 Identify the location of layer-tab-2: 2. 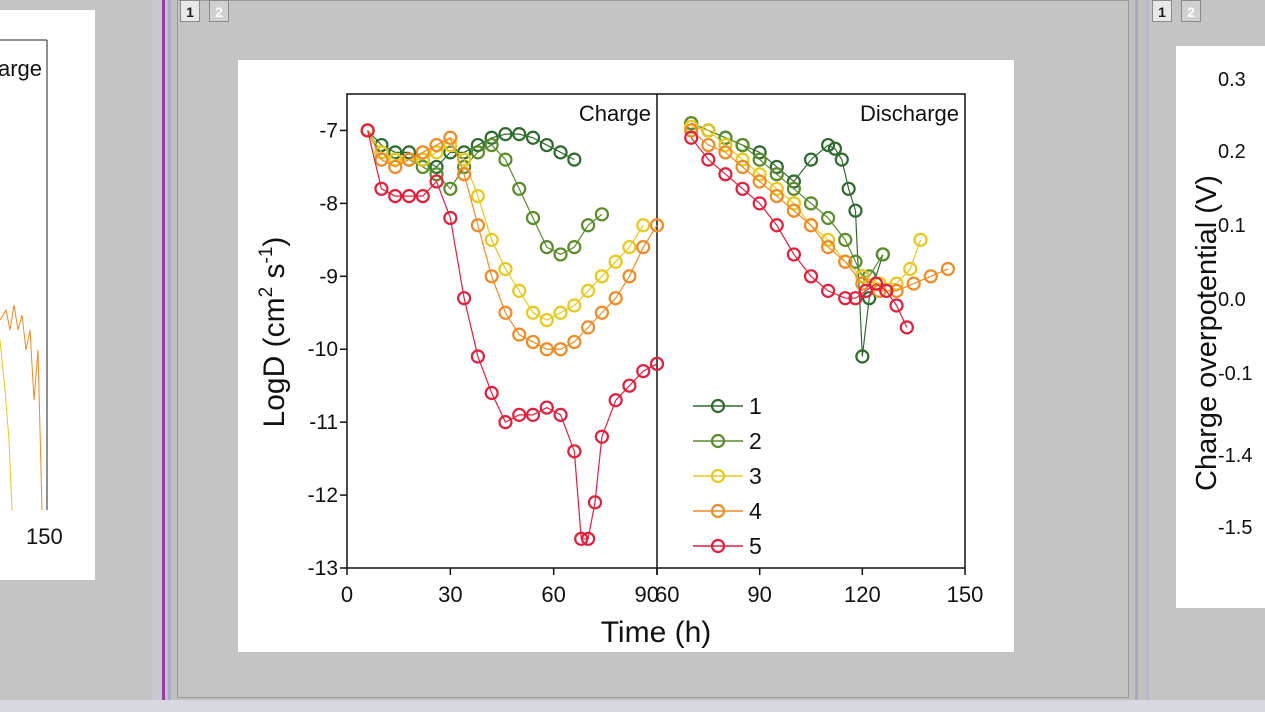
(219, 11).